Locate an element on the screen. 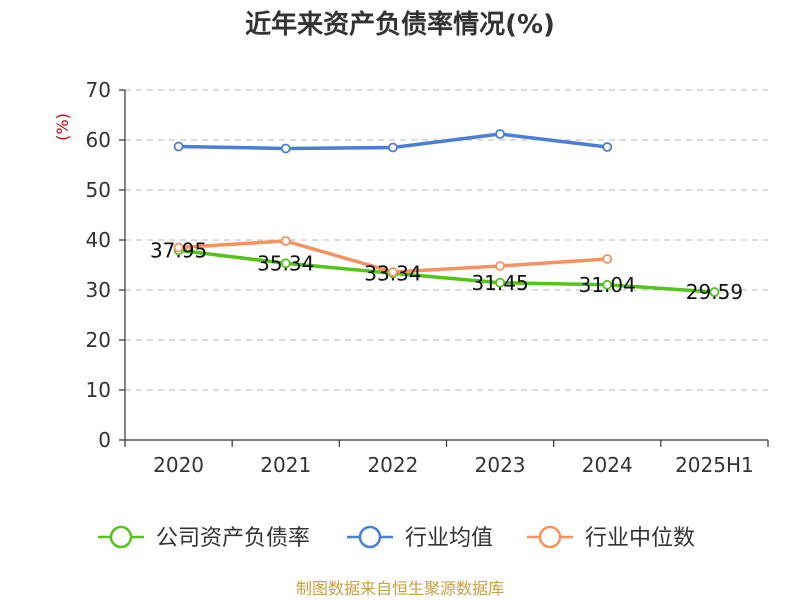 This screenshot has width=800, height=600. y-tick-label: 10 is located at coordinates (98, 390).